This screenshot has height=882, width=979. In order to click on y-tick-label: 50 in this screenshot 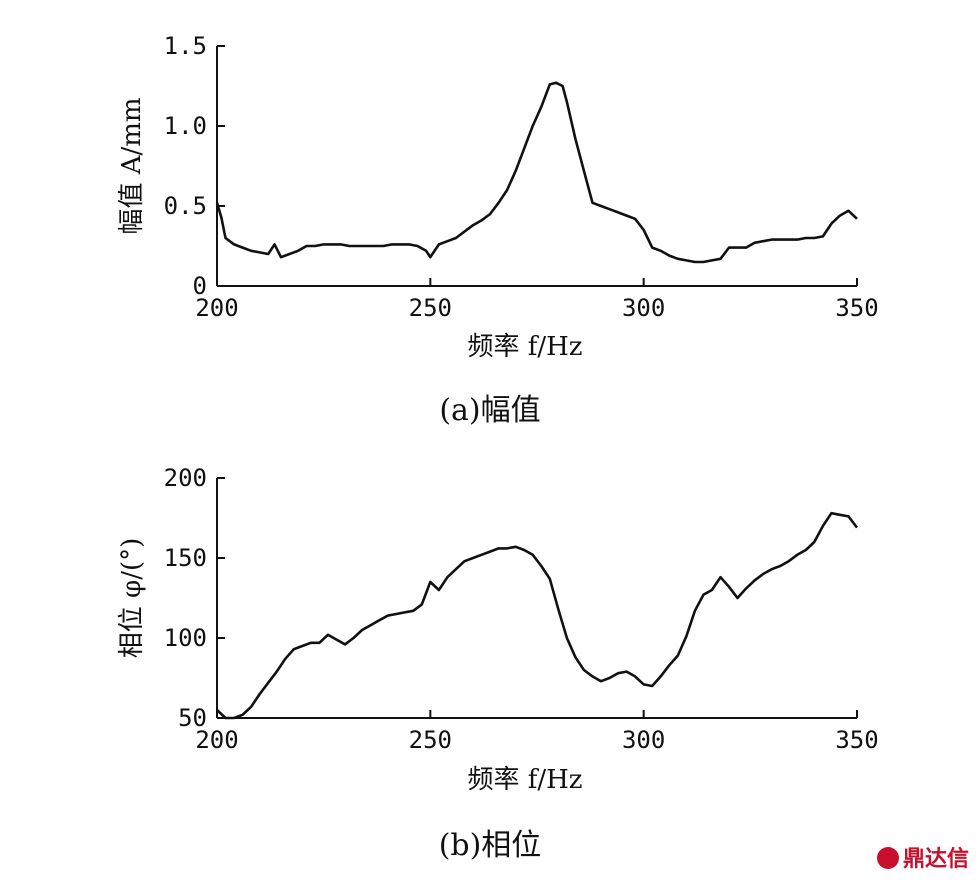, I will do `click(192, 718)`.